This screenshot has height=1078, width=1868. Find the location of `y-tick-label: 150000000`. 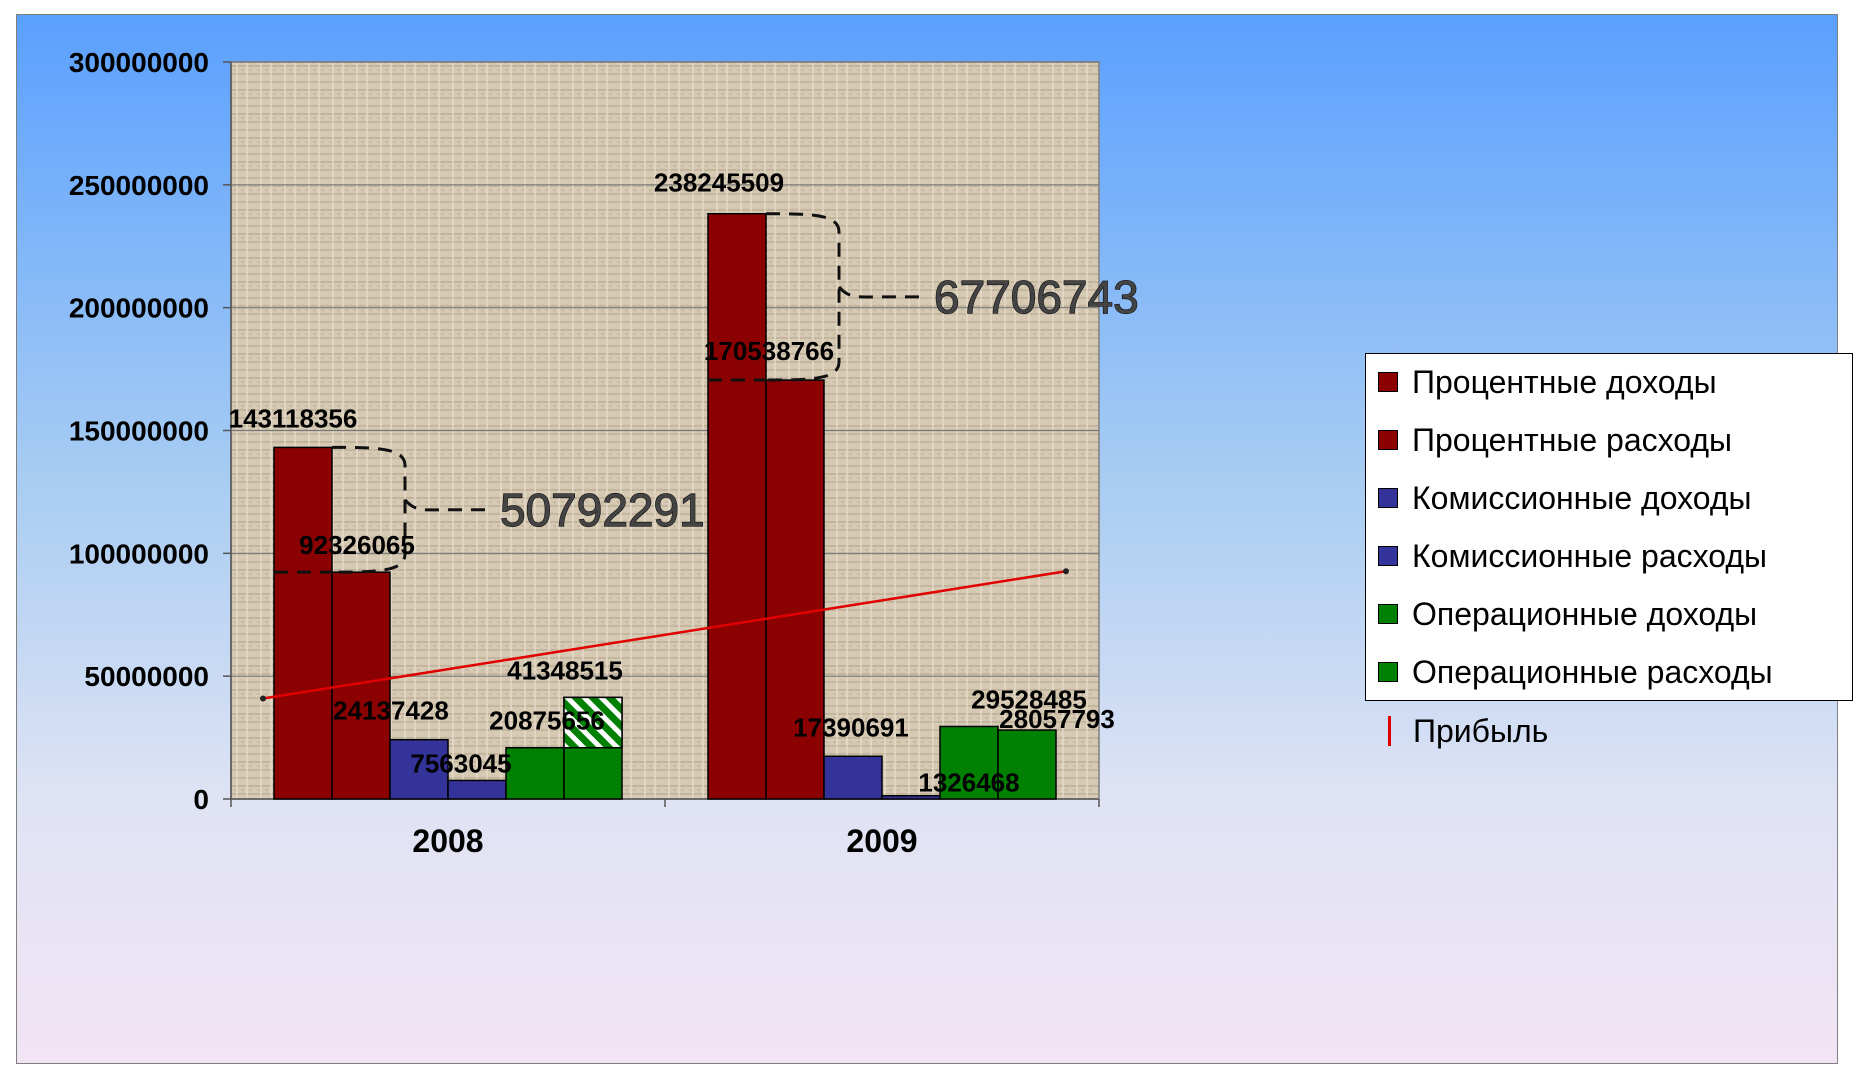

y-tick-label: 150000000 is located at coordinates (139, 431).